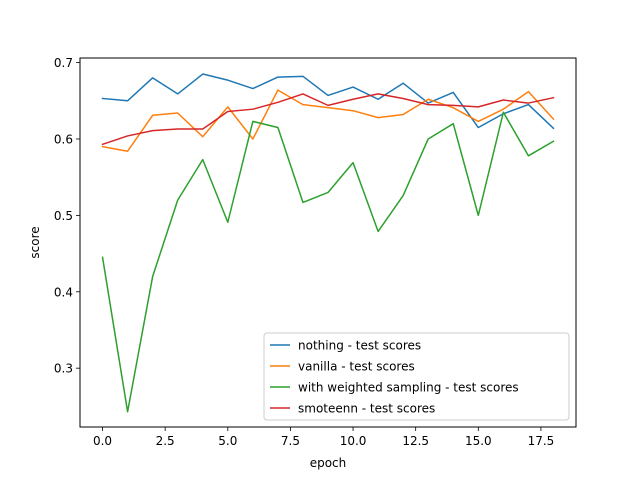  What do you see at coordinates (328, 463) in the screenshot?
I see `x-axis-label: epoch` at bounding box center [328, 463].